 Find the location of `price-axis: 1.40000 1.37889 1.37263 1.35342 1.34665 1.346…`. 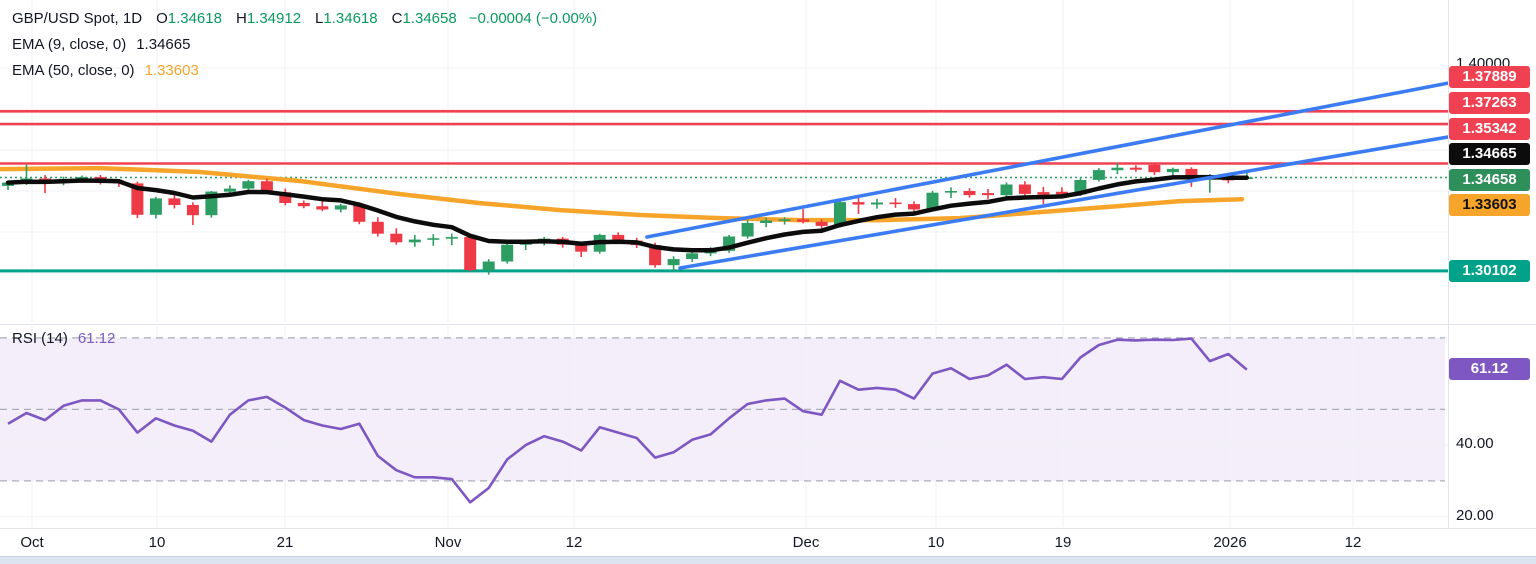

price-axis: 1.40000 1.37889 1.37263 1.35342 1.34665 1.346… is located at coordinates (1492, 264).